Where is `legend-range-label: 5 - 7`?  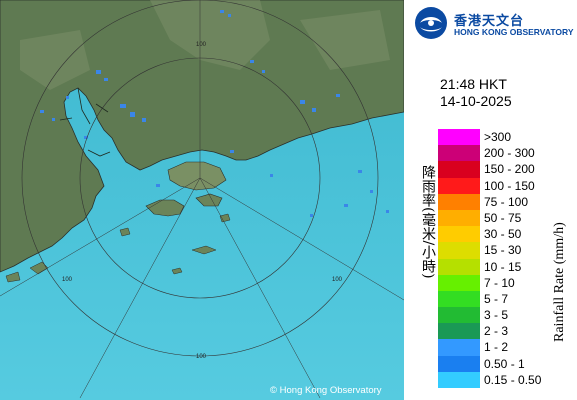 legend-range-label: 5 - 7 is located at coordinates (496, 298).